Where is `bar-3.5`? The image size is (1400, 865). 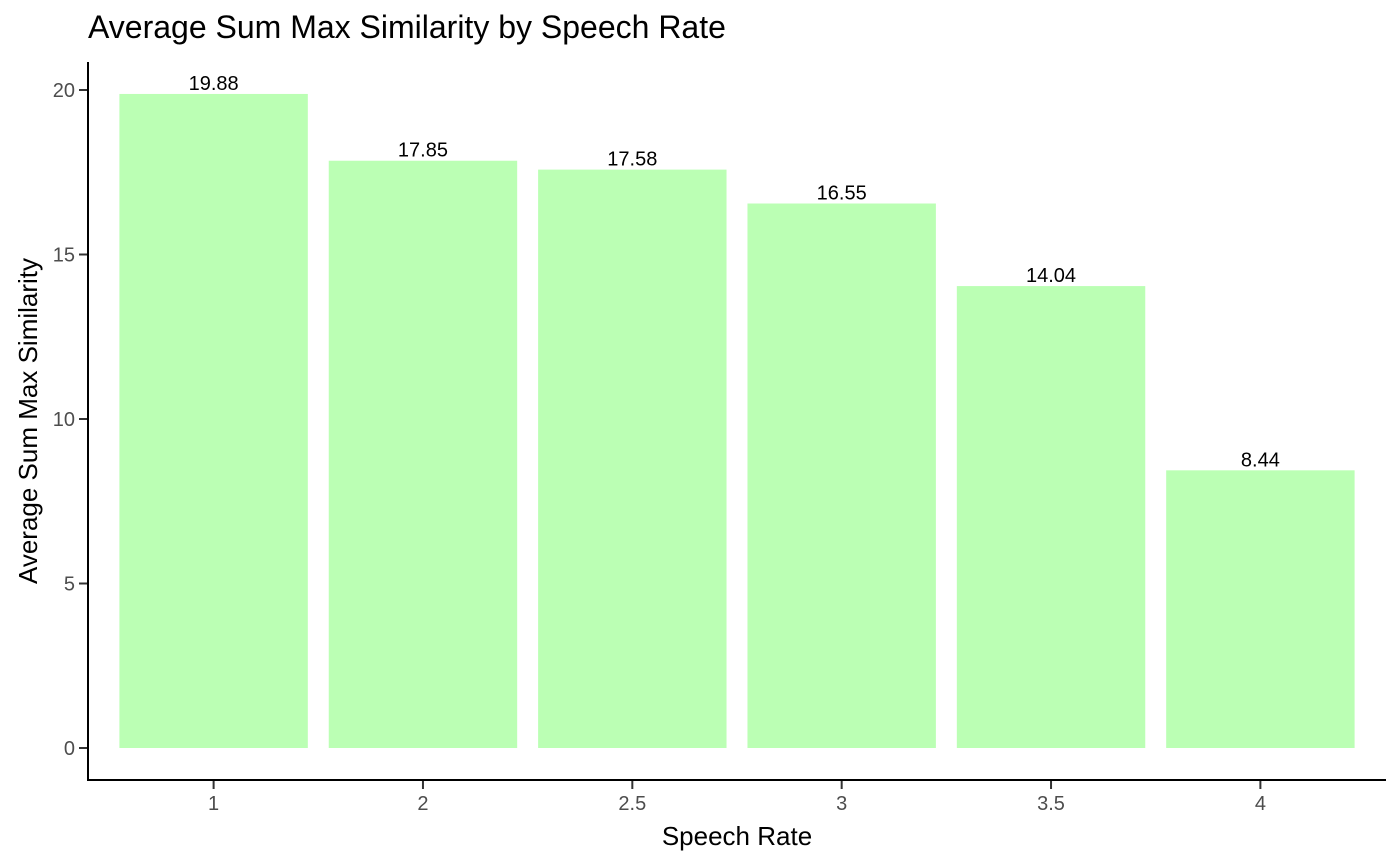 bar-3.5 is located at coordinates (1051, 517).